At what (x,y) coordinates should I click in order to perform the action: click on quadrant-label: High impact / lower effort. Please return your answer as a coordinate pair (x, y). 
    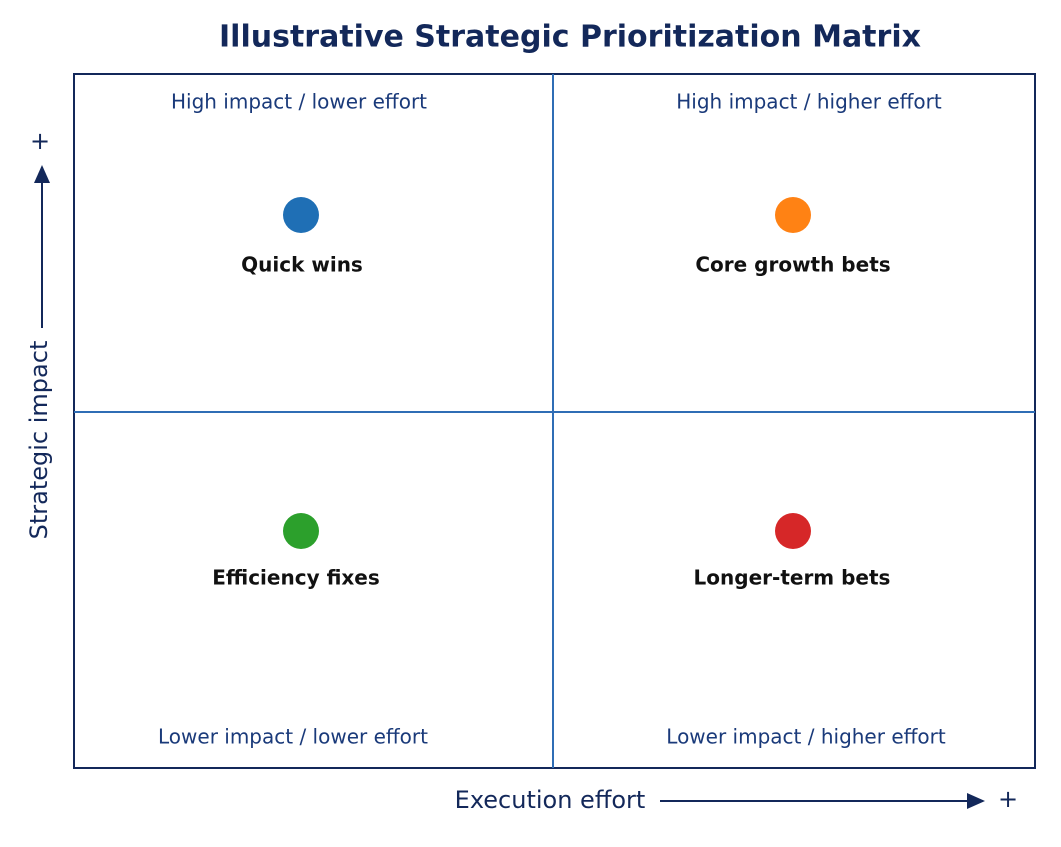
    Looking at the image, I should click on (299, 102).